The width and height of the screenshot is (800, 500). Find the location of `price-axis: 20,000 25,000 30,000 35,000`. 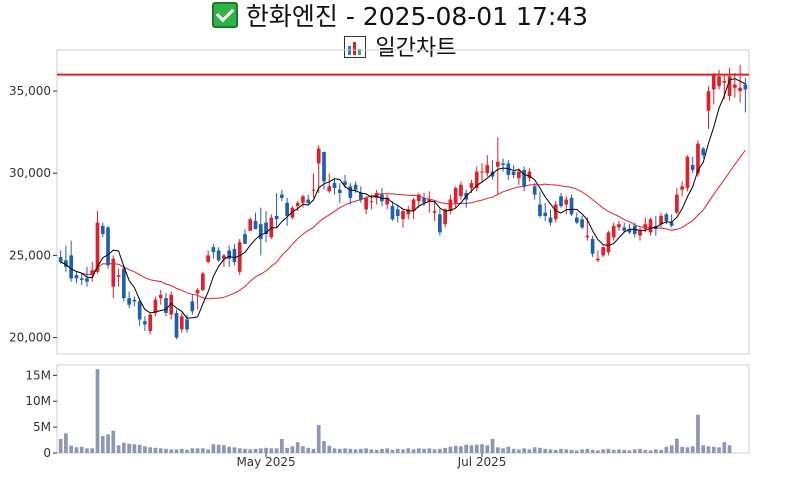

price-axis: 20,000 25,000 30,000 35,000 is located at coordinates (33, 214).